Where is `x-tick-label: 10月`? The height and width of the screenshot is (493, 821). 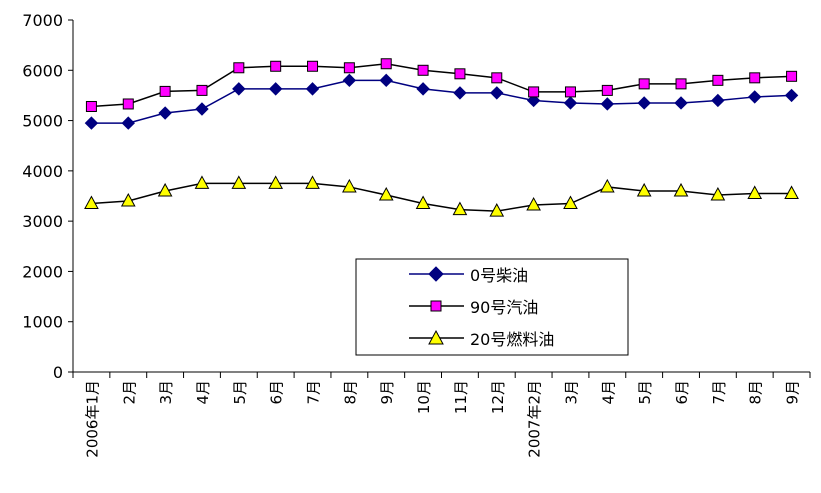
x-tick-label: 10月 is located at coordinates (424, 397).